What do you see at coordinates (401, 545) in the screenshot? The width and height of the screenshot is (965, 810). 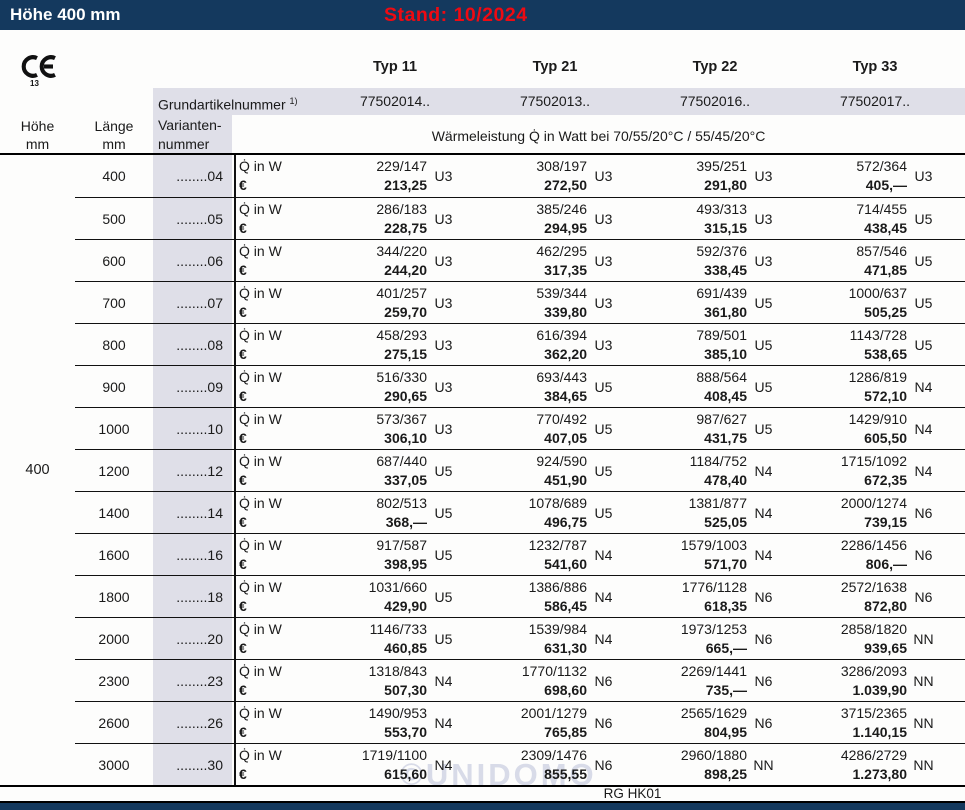 I see `typ11-watt-value: 917/587` at bounding box center [401, 545].